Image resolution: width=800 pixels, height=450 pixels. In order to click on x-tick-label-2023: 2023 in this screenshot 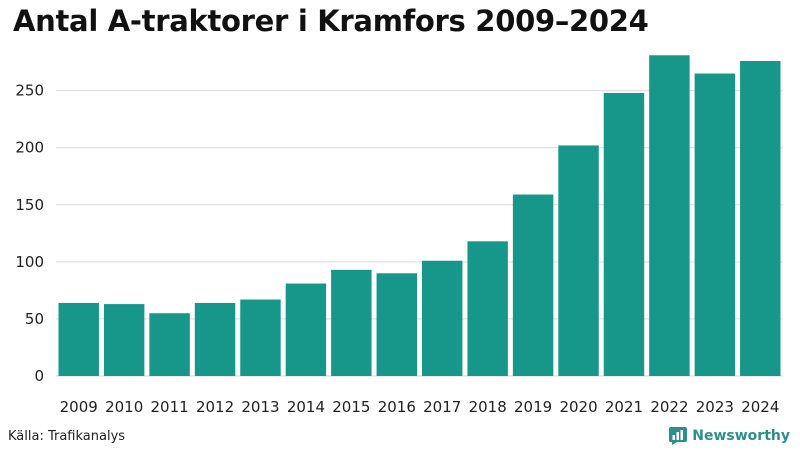, I will do `click(715, 407)`.